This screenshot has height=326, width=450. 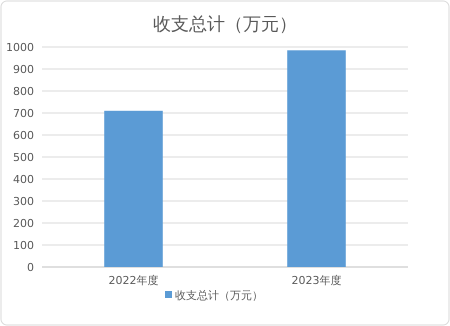 I want to click on y-tick-label: 800, so click(x=23, y=91).